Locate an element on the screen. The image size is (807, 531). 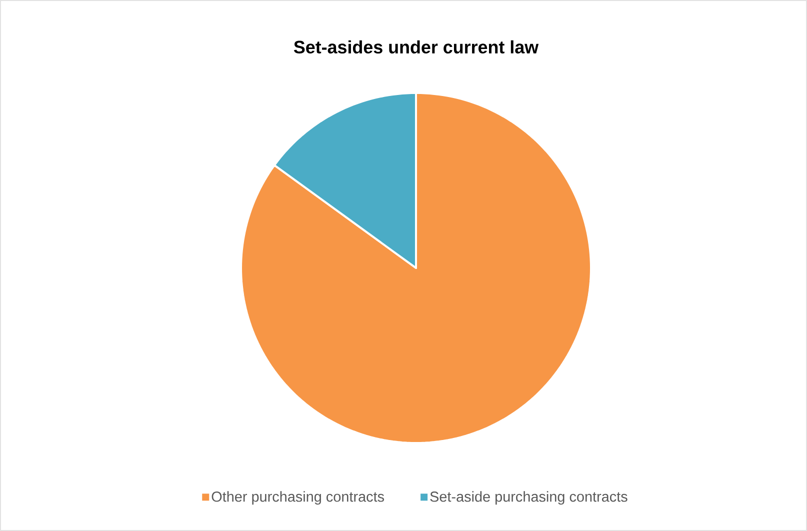
chart-title: Set-asides under current law is located at coordinates (416, 47).